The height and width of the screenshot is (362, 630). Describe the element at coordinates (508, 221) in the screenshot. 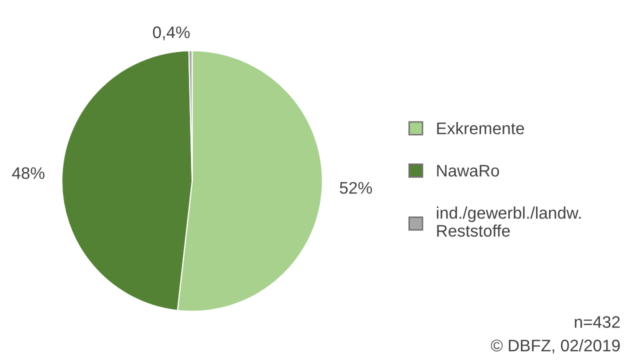

I see `legend-label: ind./gewerbl./landw. Reststoffe` at that location.